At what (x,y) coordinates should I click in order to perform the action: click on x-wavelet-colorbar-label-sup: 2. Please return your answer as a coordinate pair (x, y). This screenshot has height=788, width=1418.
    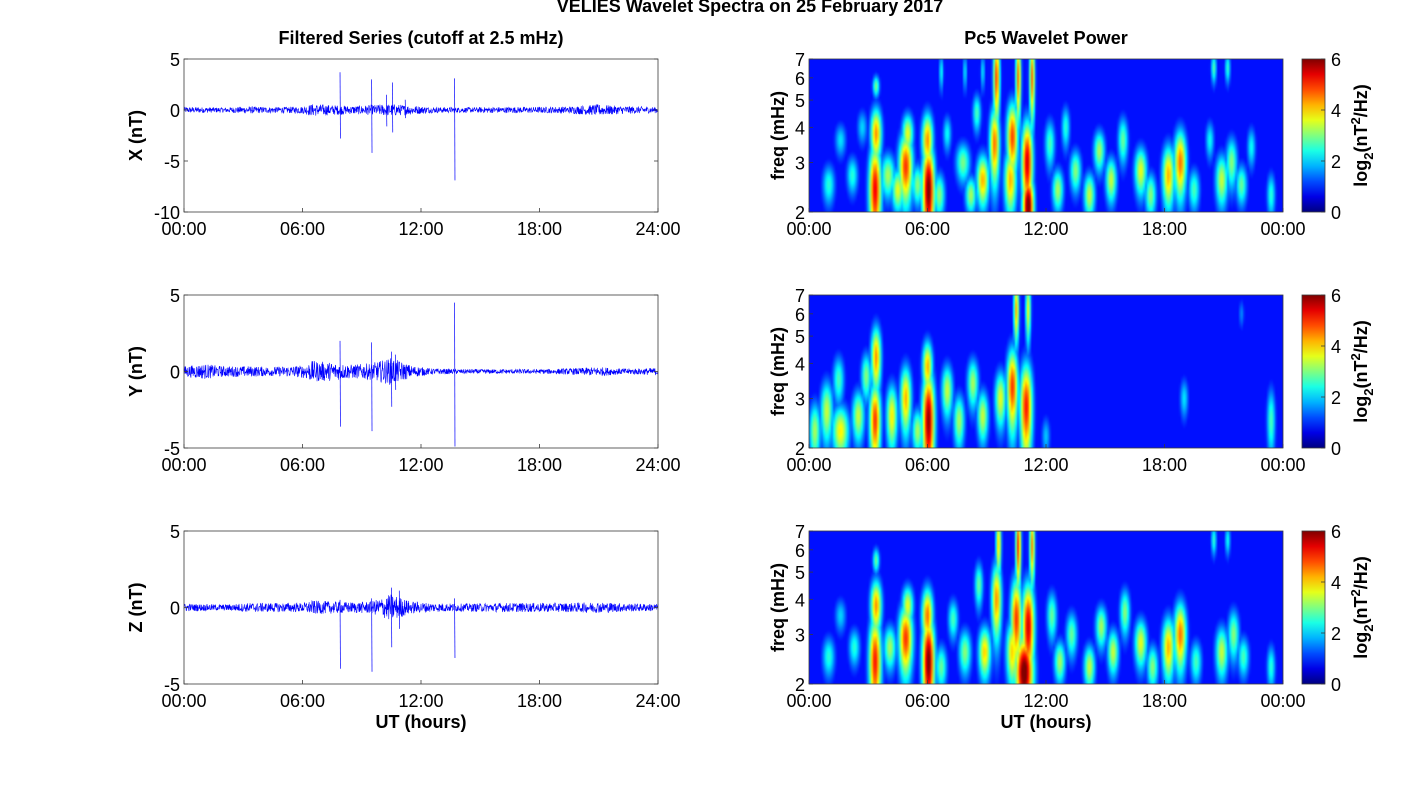
    Looking at the image, I should click on (1355, 120).